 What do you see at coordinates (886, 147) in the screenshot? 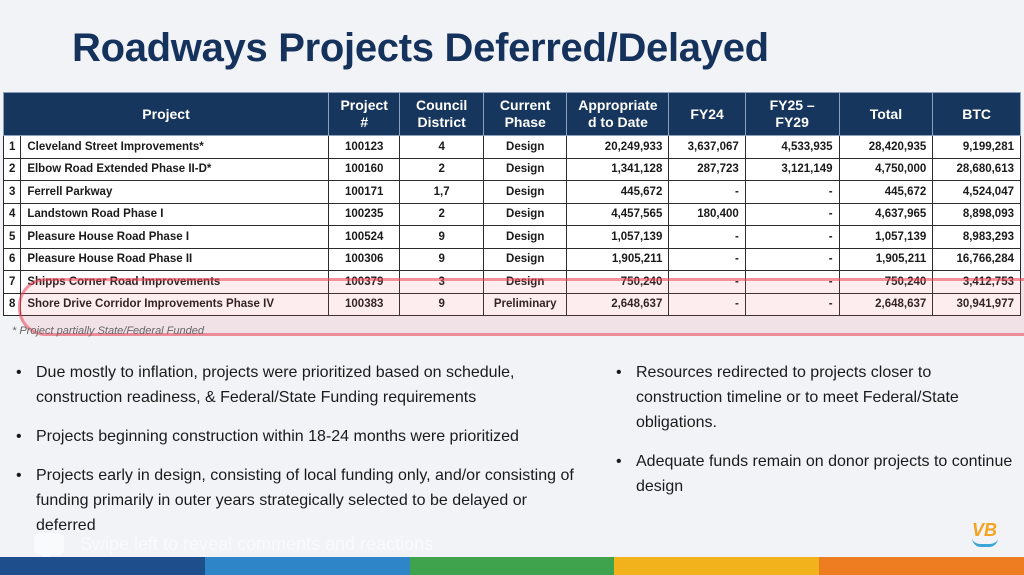
I see `cell-total: 28,420,935` at bounding box center [886, 147].